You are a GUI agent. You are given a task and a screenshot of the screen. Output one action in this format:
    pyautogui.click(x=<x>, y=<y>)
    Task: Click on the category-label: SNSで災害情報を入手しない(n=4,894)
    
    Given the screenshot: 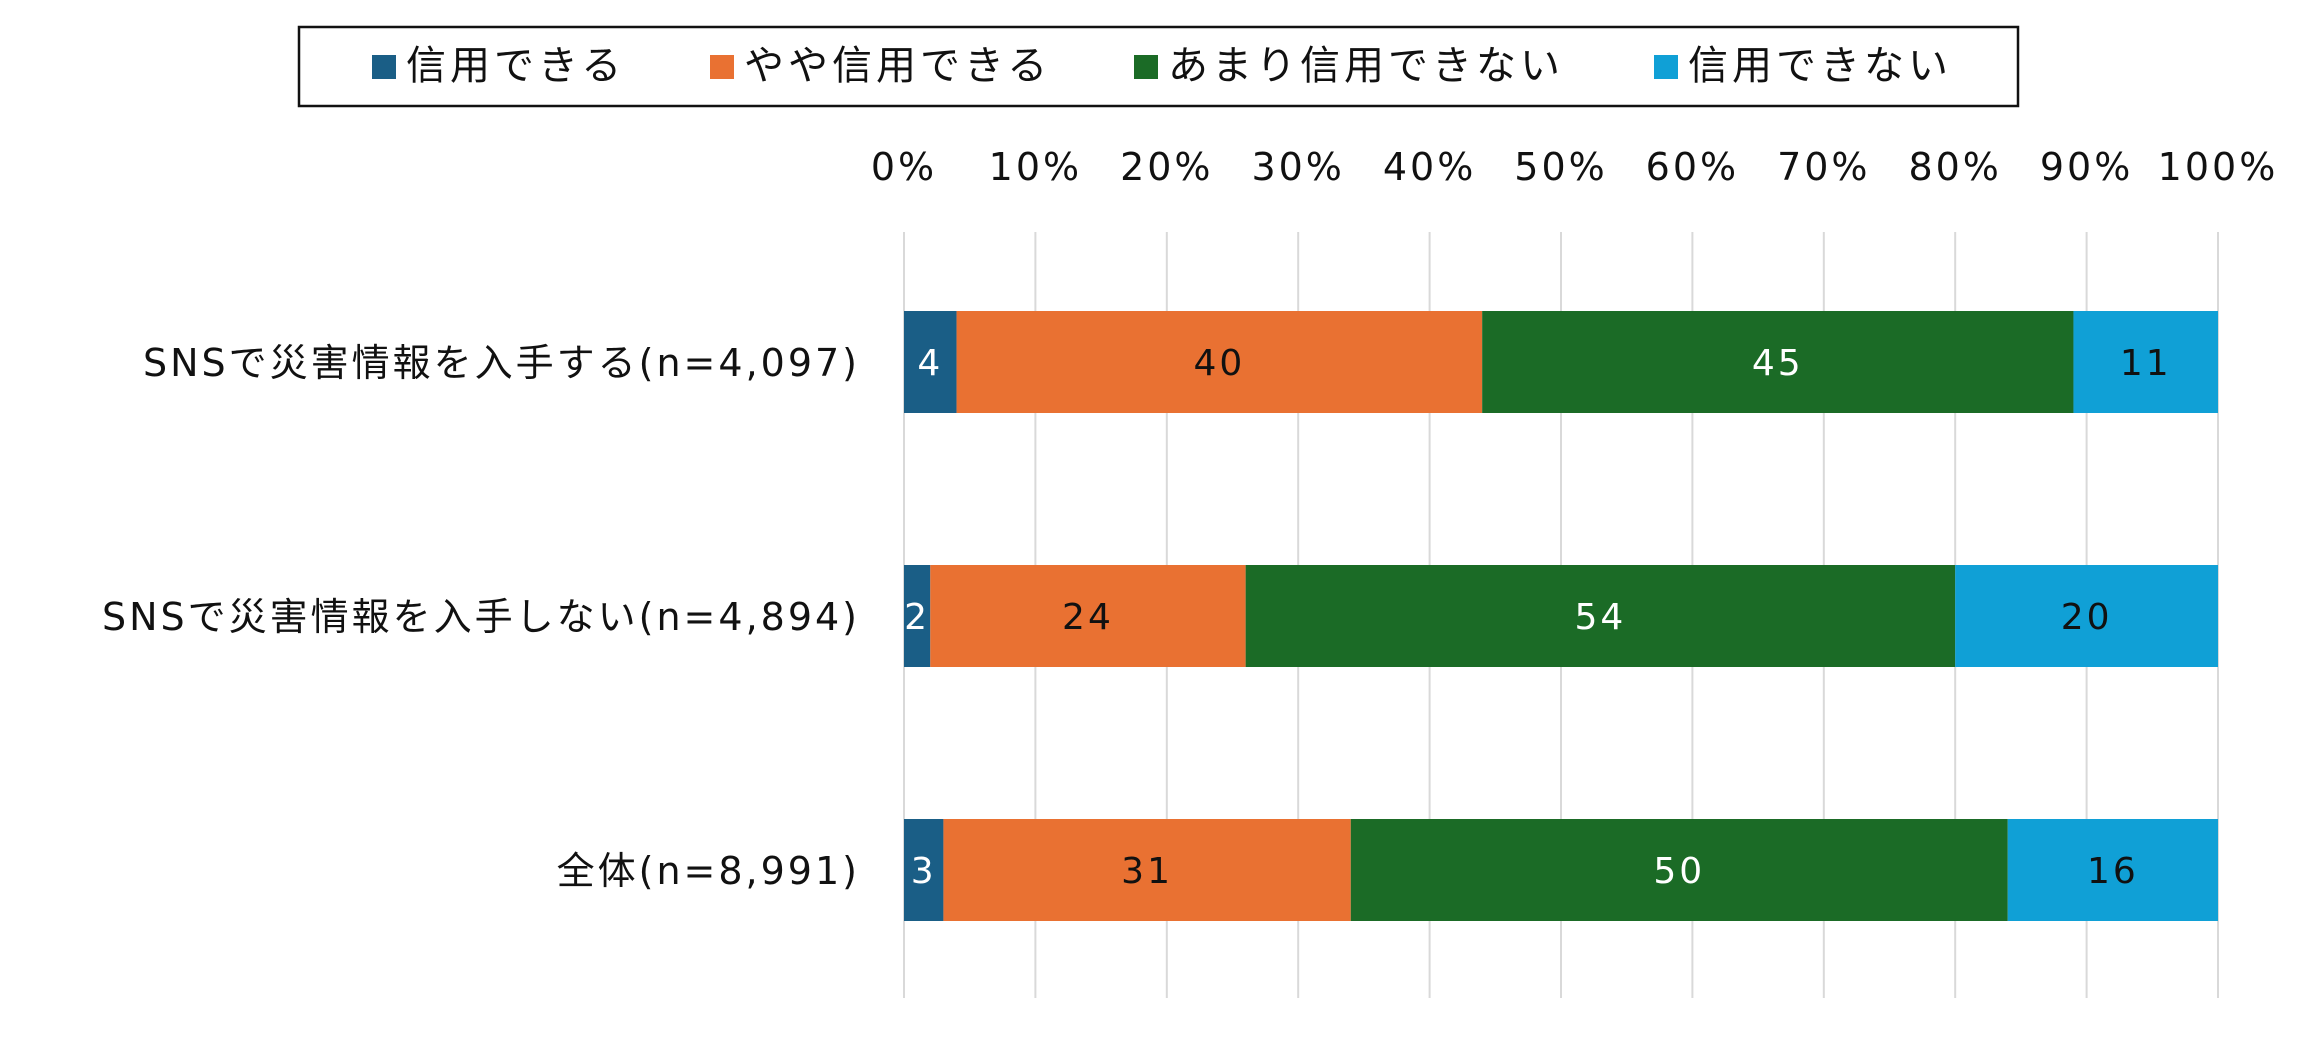 What is the action you would take?
    pyautogui.click(x=481, y=617)
    